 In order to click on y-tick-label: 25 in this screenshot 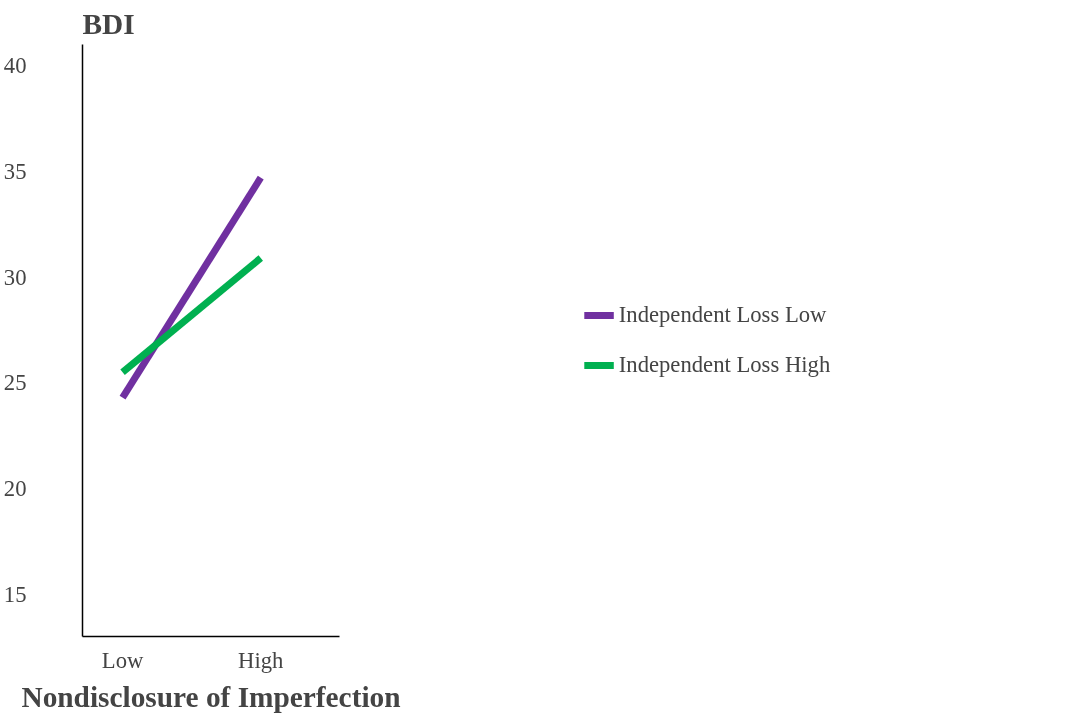, I will do `click(15, 383)`.